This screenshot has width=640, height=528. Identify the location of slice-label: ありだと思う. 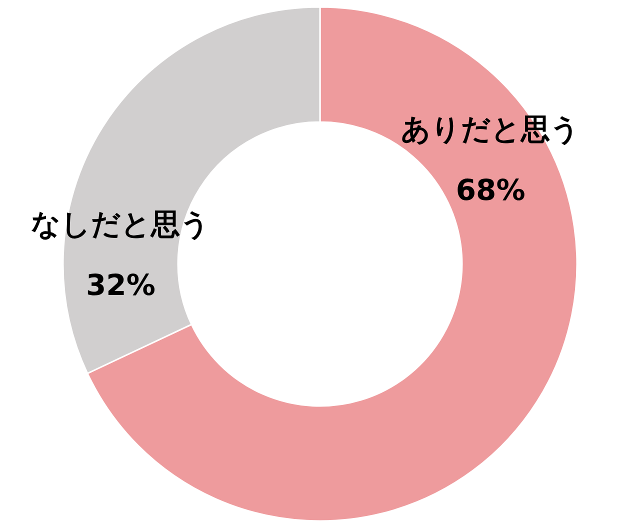
(490, 129).